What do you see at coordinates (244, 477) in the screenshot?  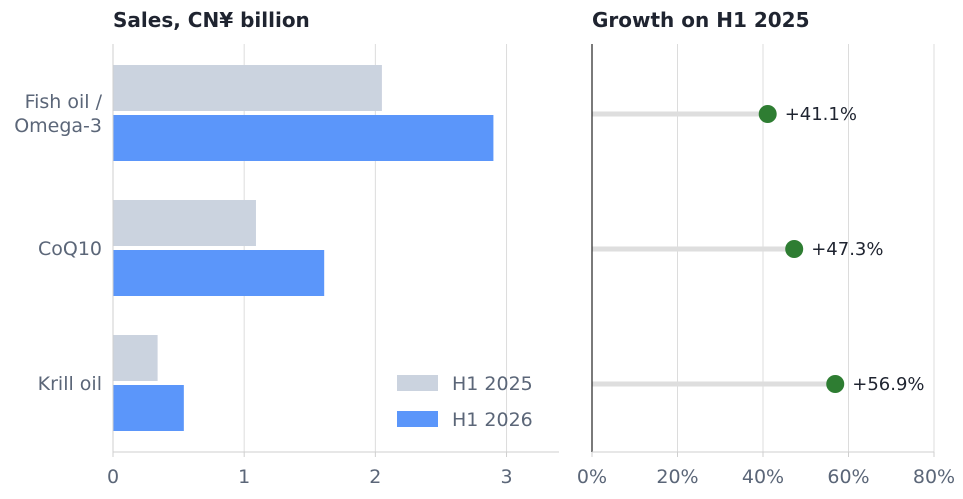 I see `sales-tick-label: 1` at bounding box center [244, 477].